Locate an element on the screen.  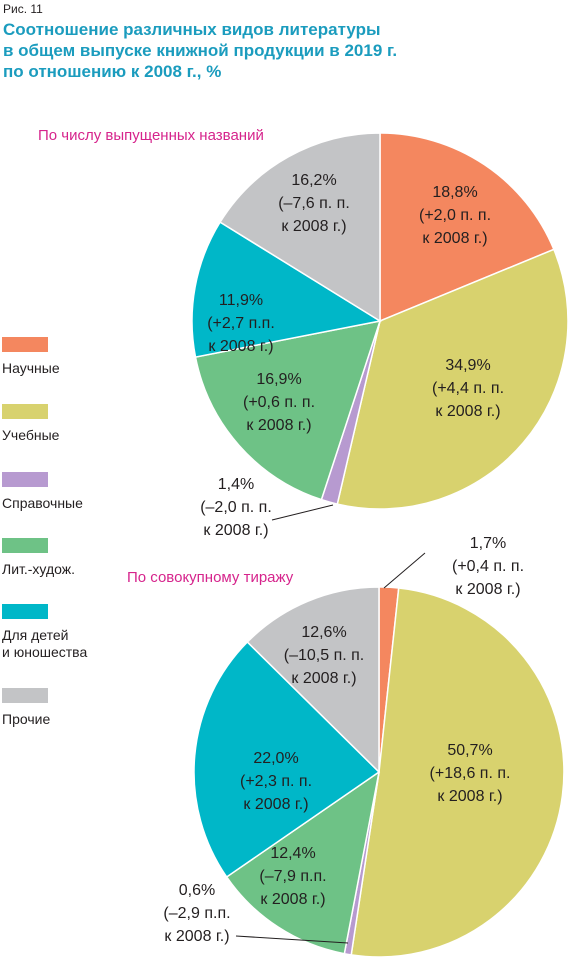
slice-label-line: (+0,6 п. п. is located at coordinates (279, 402).